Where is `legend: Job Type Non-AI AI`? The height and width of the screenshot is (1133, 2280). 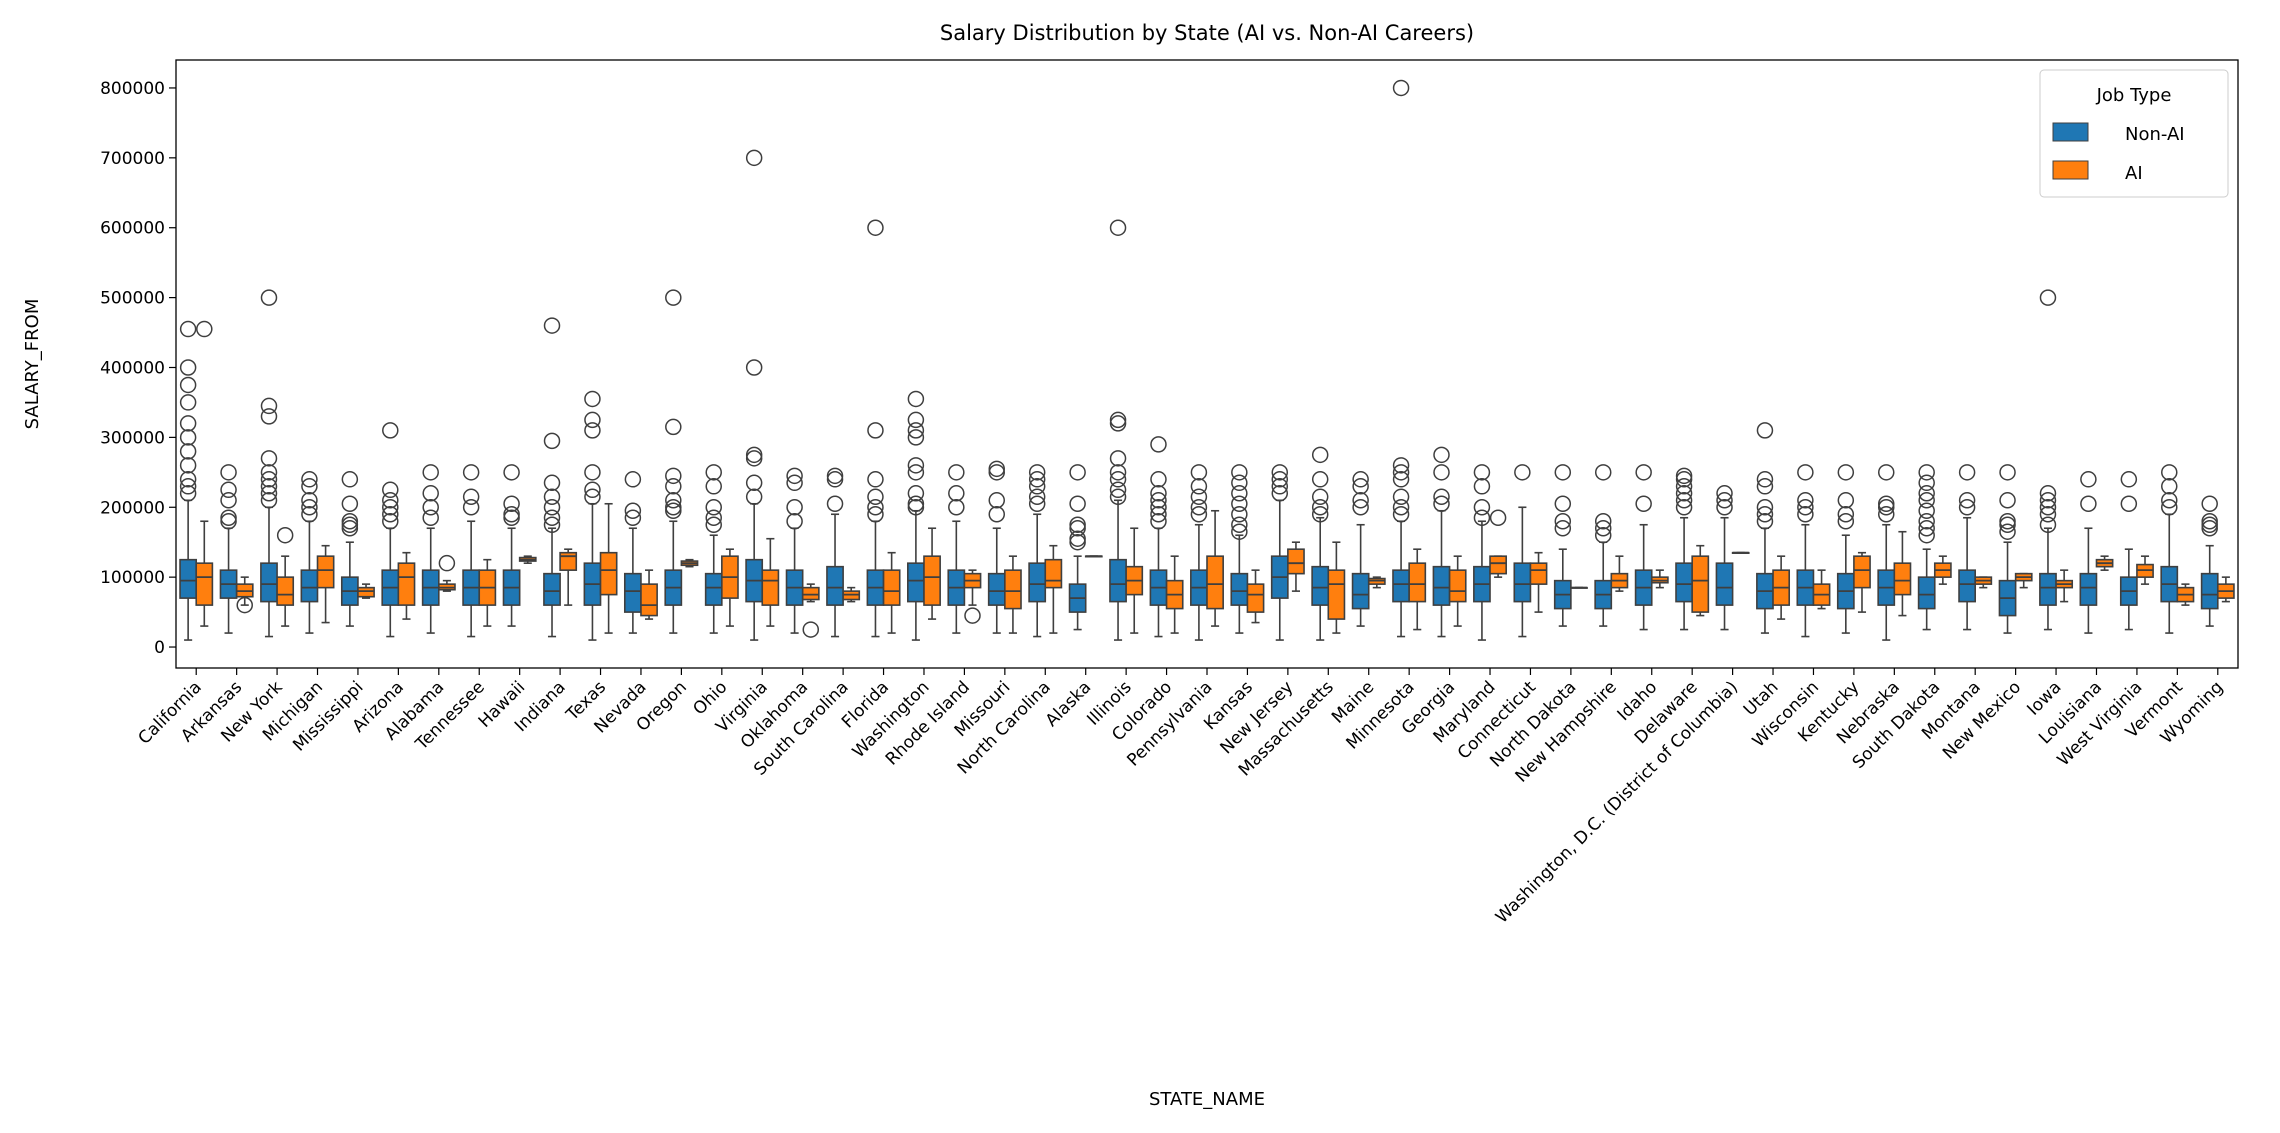 legend: Job Type Non-AI AI is located at coordinates (2134, 133).